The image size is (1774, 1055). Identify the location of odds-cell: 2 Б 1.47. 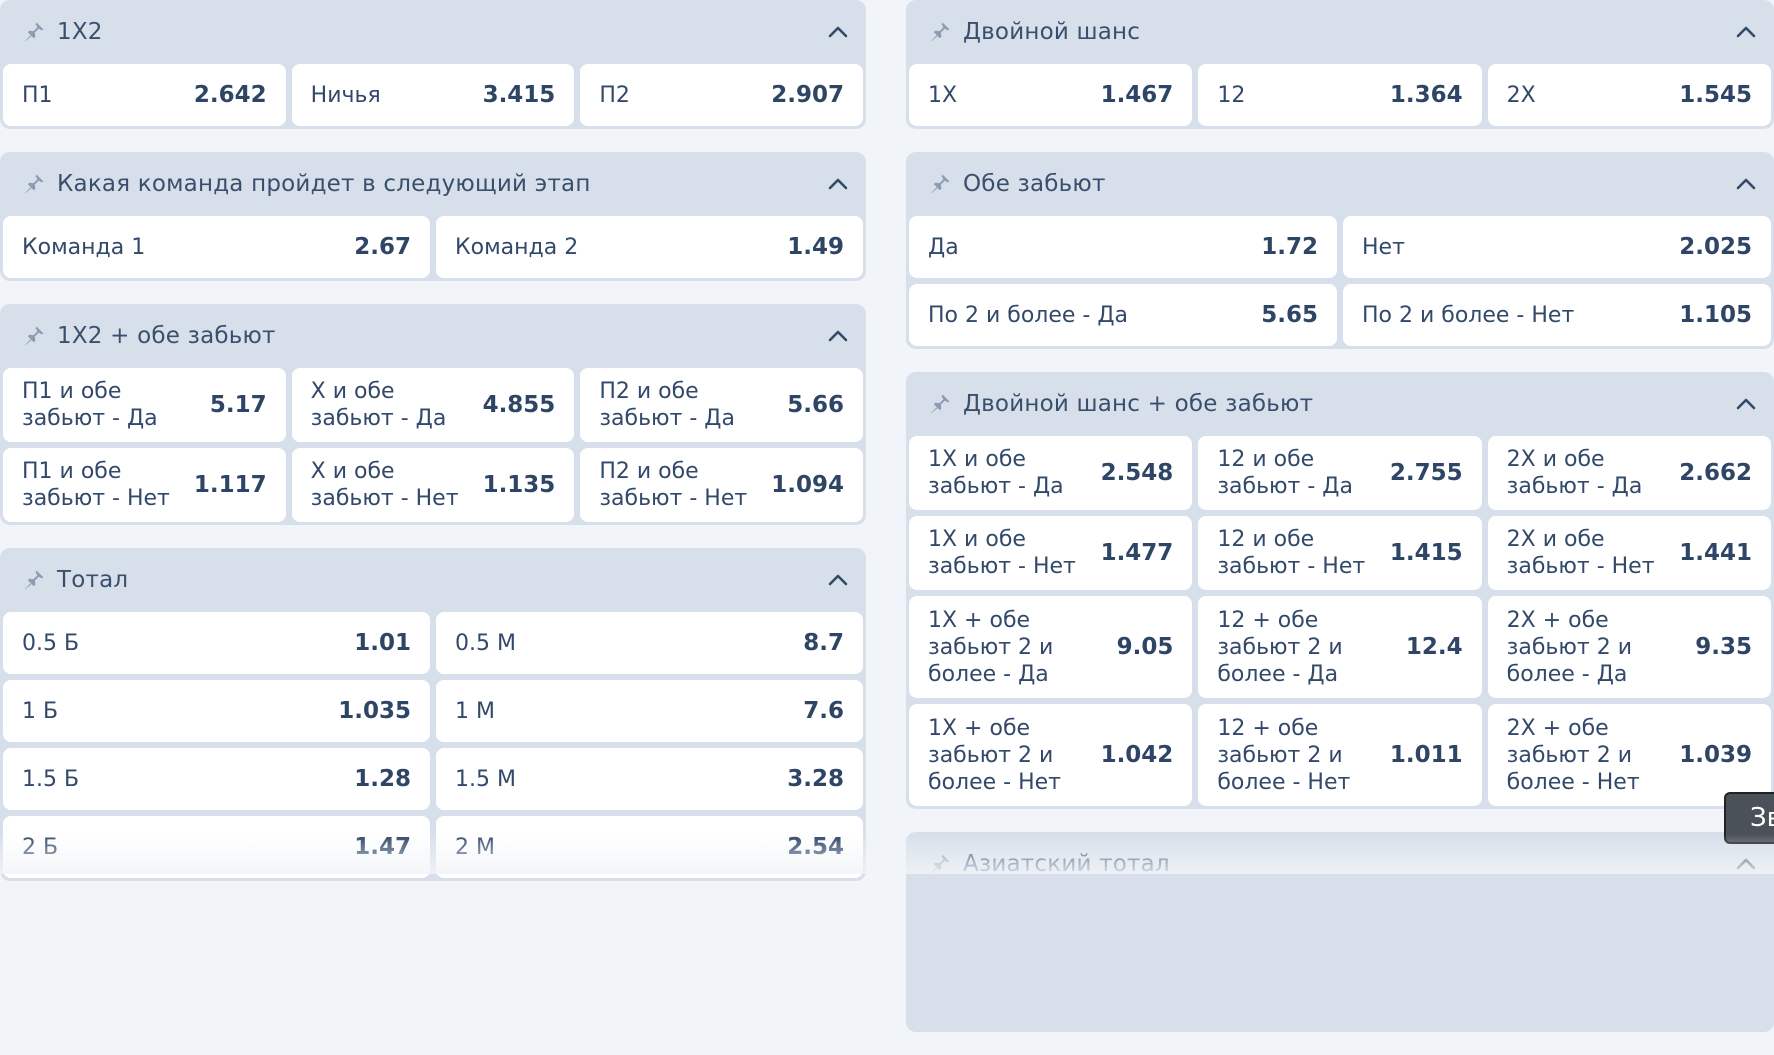
(216, 847).